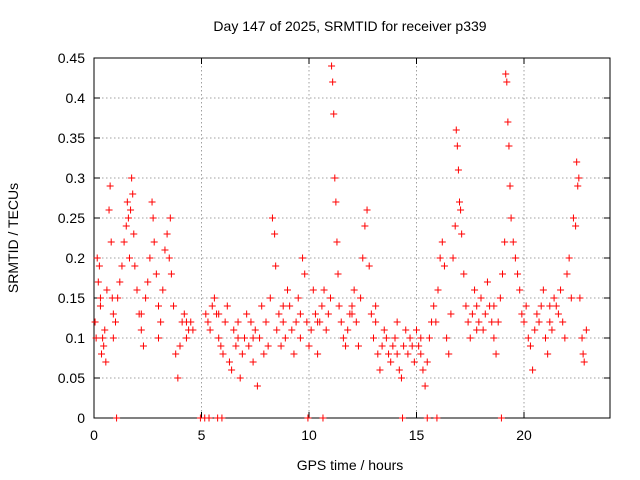 This screenshot has height=480, width=640. Describe the element at coordinates (71, 58) in the screenshot. I see `y-tick-label: 0.45` at that location.